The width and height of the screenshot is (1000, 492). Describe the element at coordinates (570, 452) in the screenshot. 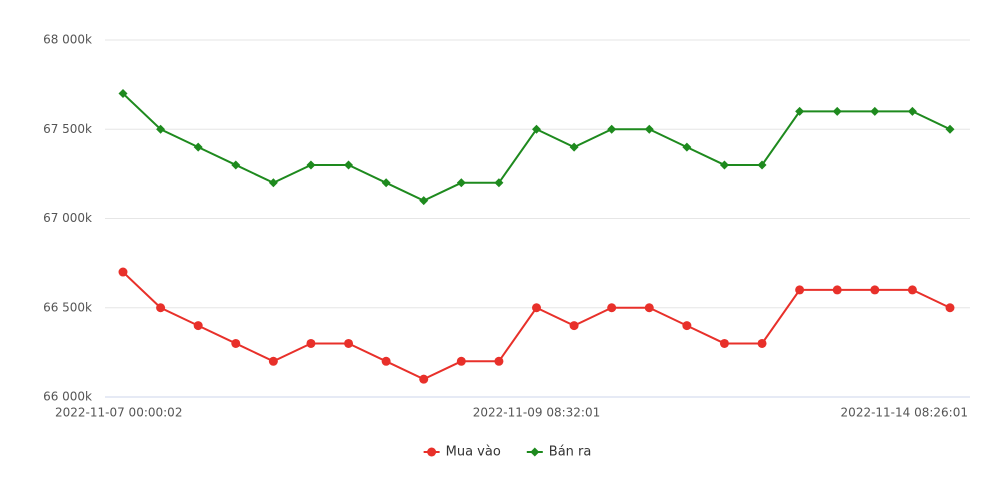

I see `legend-label: Bán ra` at that location.